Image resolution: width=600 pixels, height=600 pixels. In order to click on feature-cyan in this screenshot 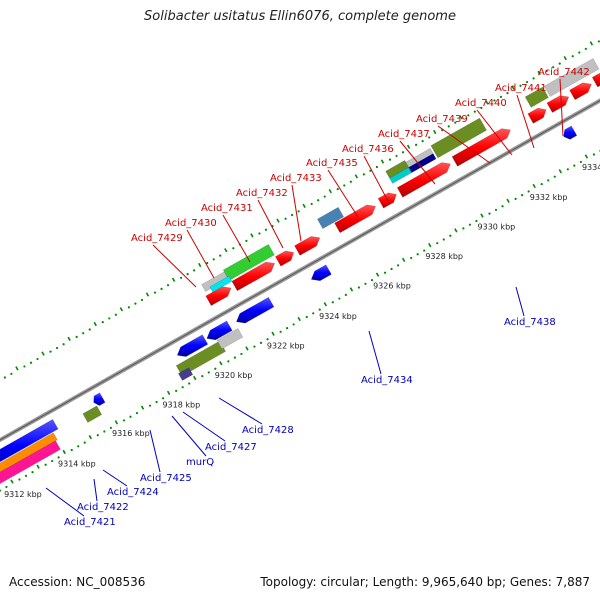, I will do `click(221, 284)`.